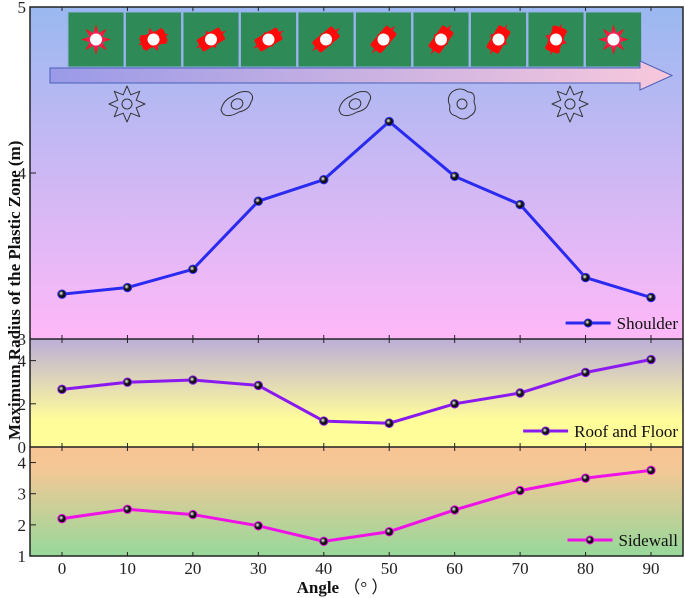 This screenshot has width=685, height=598. I want to click on x-tick-label: 60, so click(454, 568).